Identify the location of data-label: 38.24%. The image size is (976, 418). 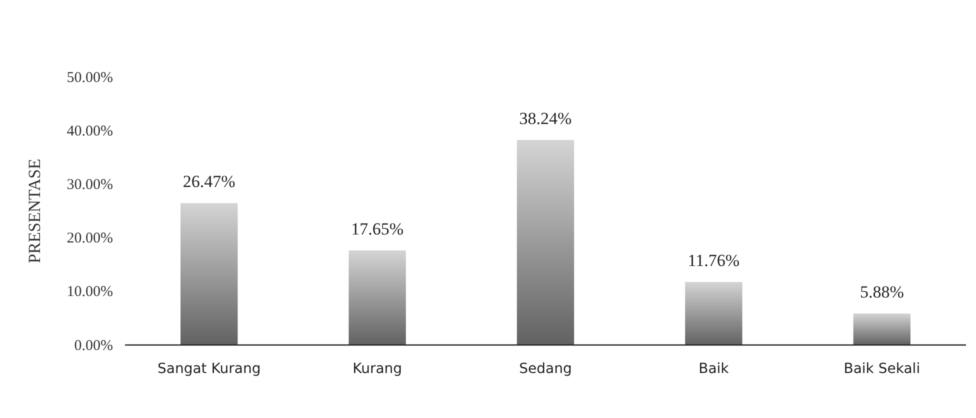
(545, 118).